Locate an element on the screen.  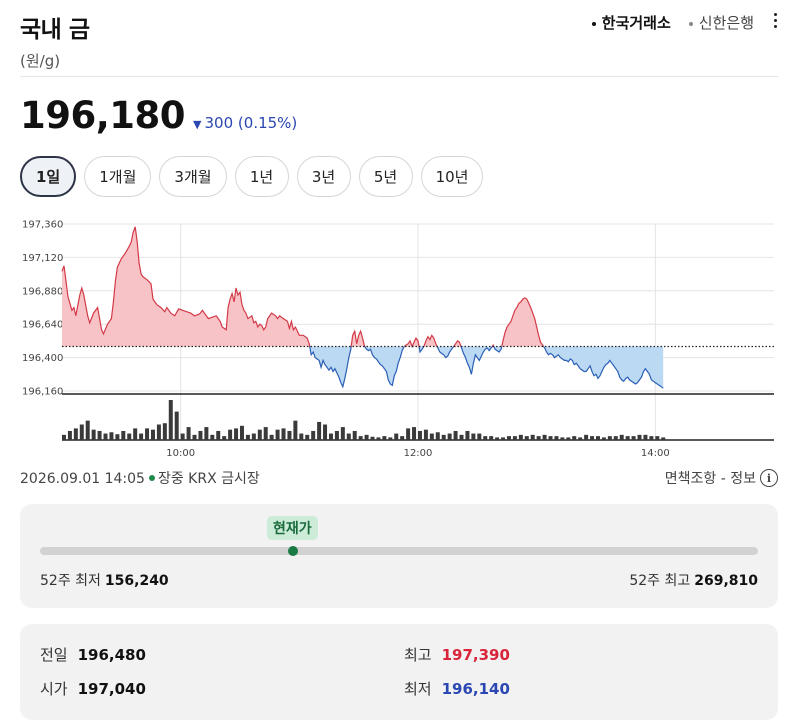
disclaimer-link: 면책조항 - 정보 i is located at coordinates (721, 478).